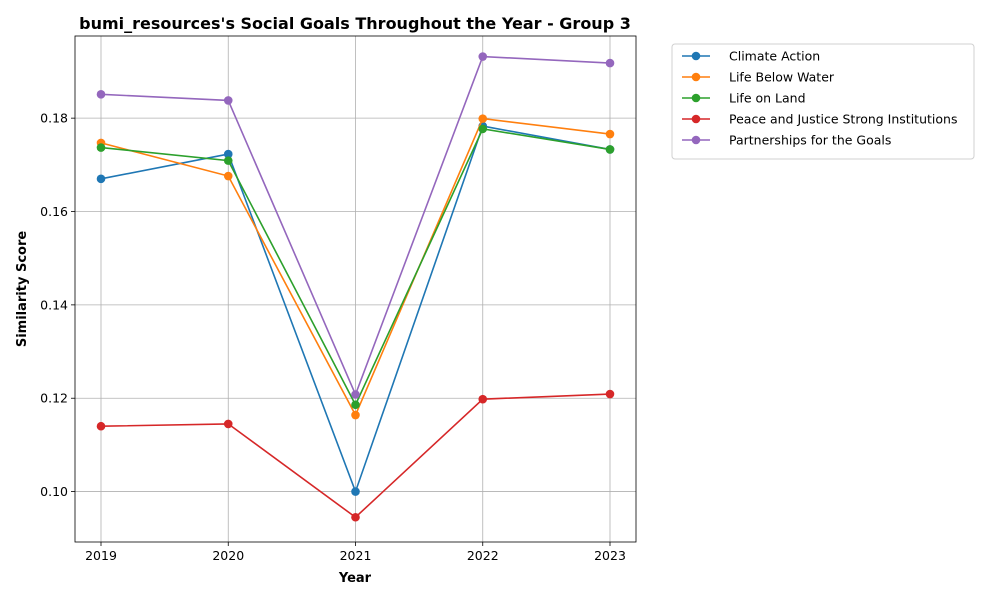 The height and width of the screenshot is (600, 1000). Describe the element at coordinates (54, 118) in the screenshot. I see `y-tick-label: 0.18` at that location.